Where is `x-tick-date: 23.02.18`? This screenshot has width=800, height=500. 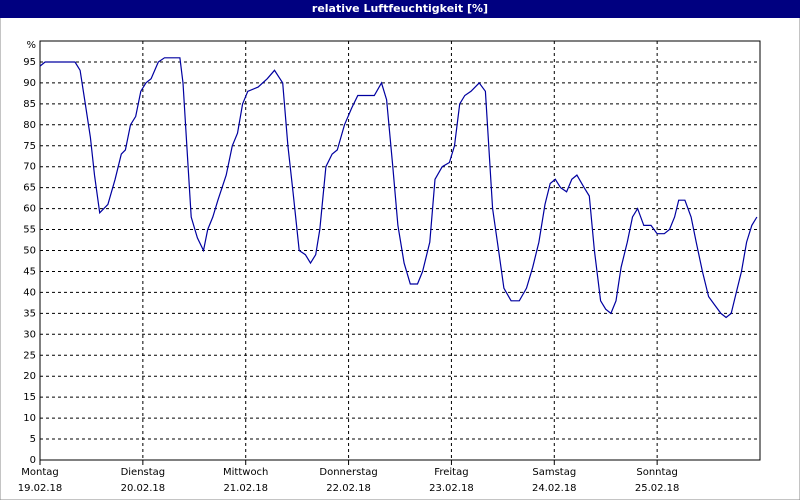
x-tick-date: 23.02.18 is located at coordinates (451, 488).